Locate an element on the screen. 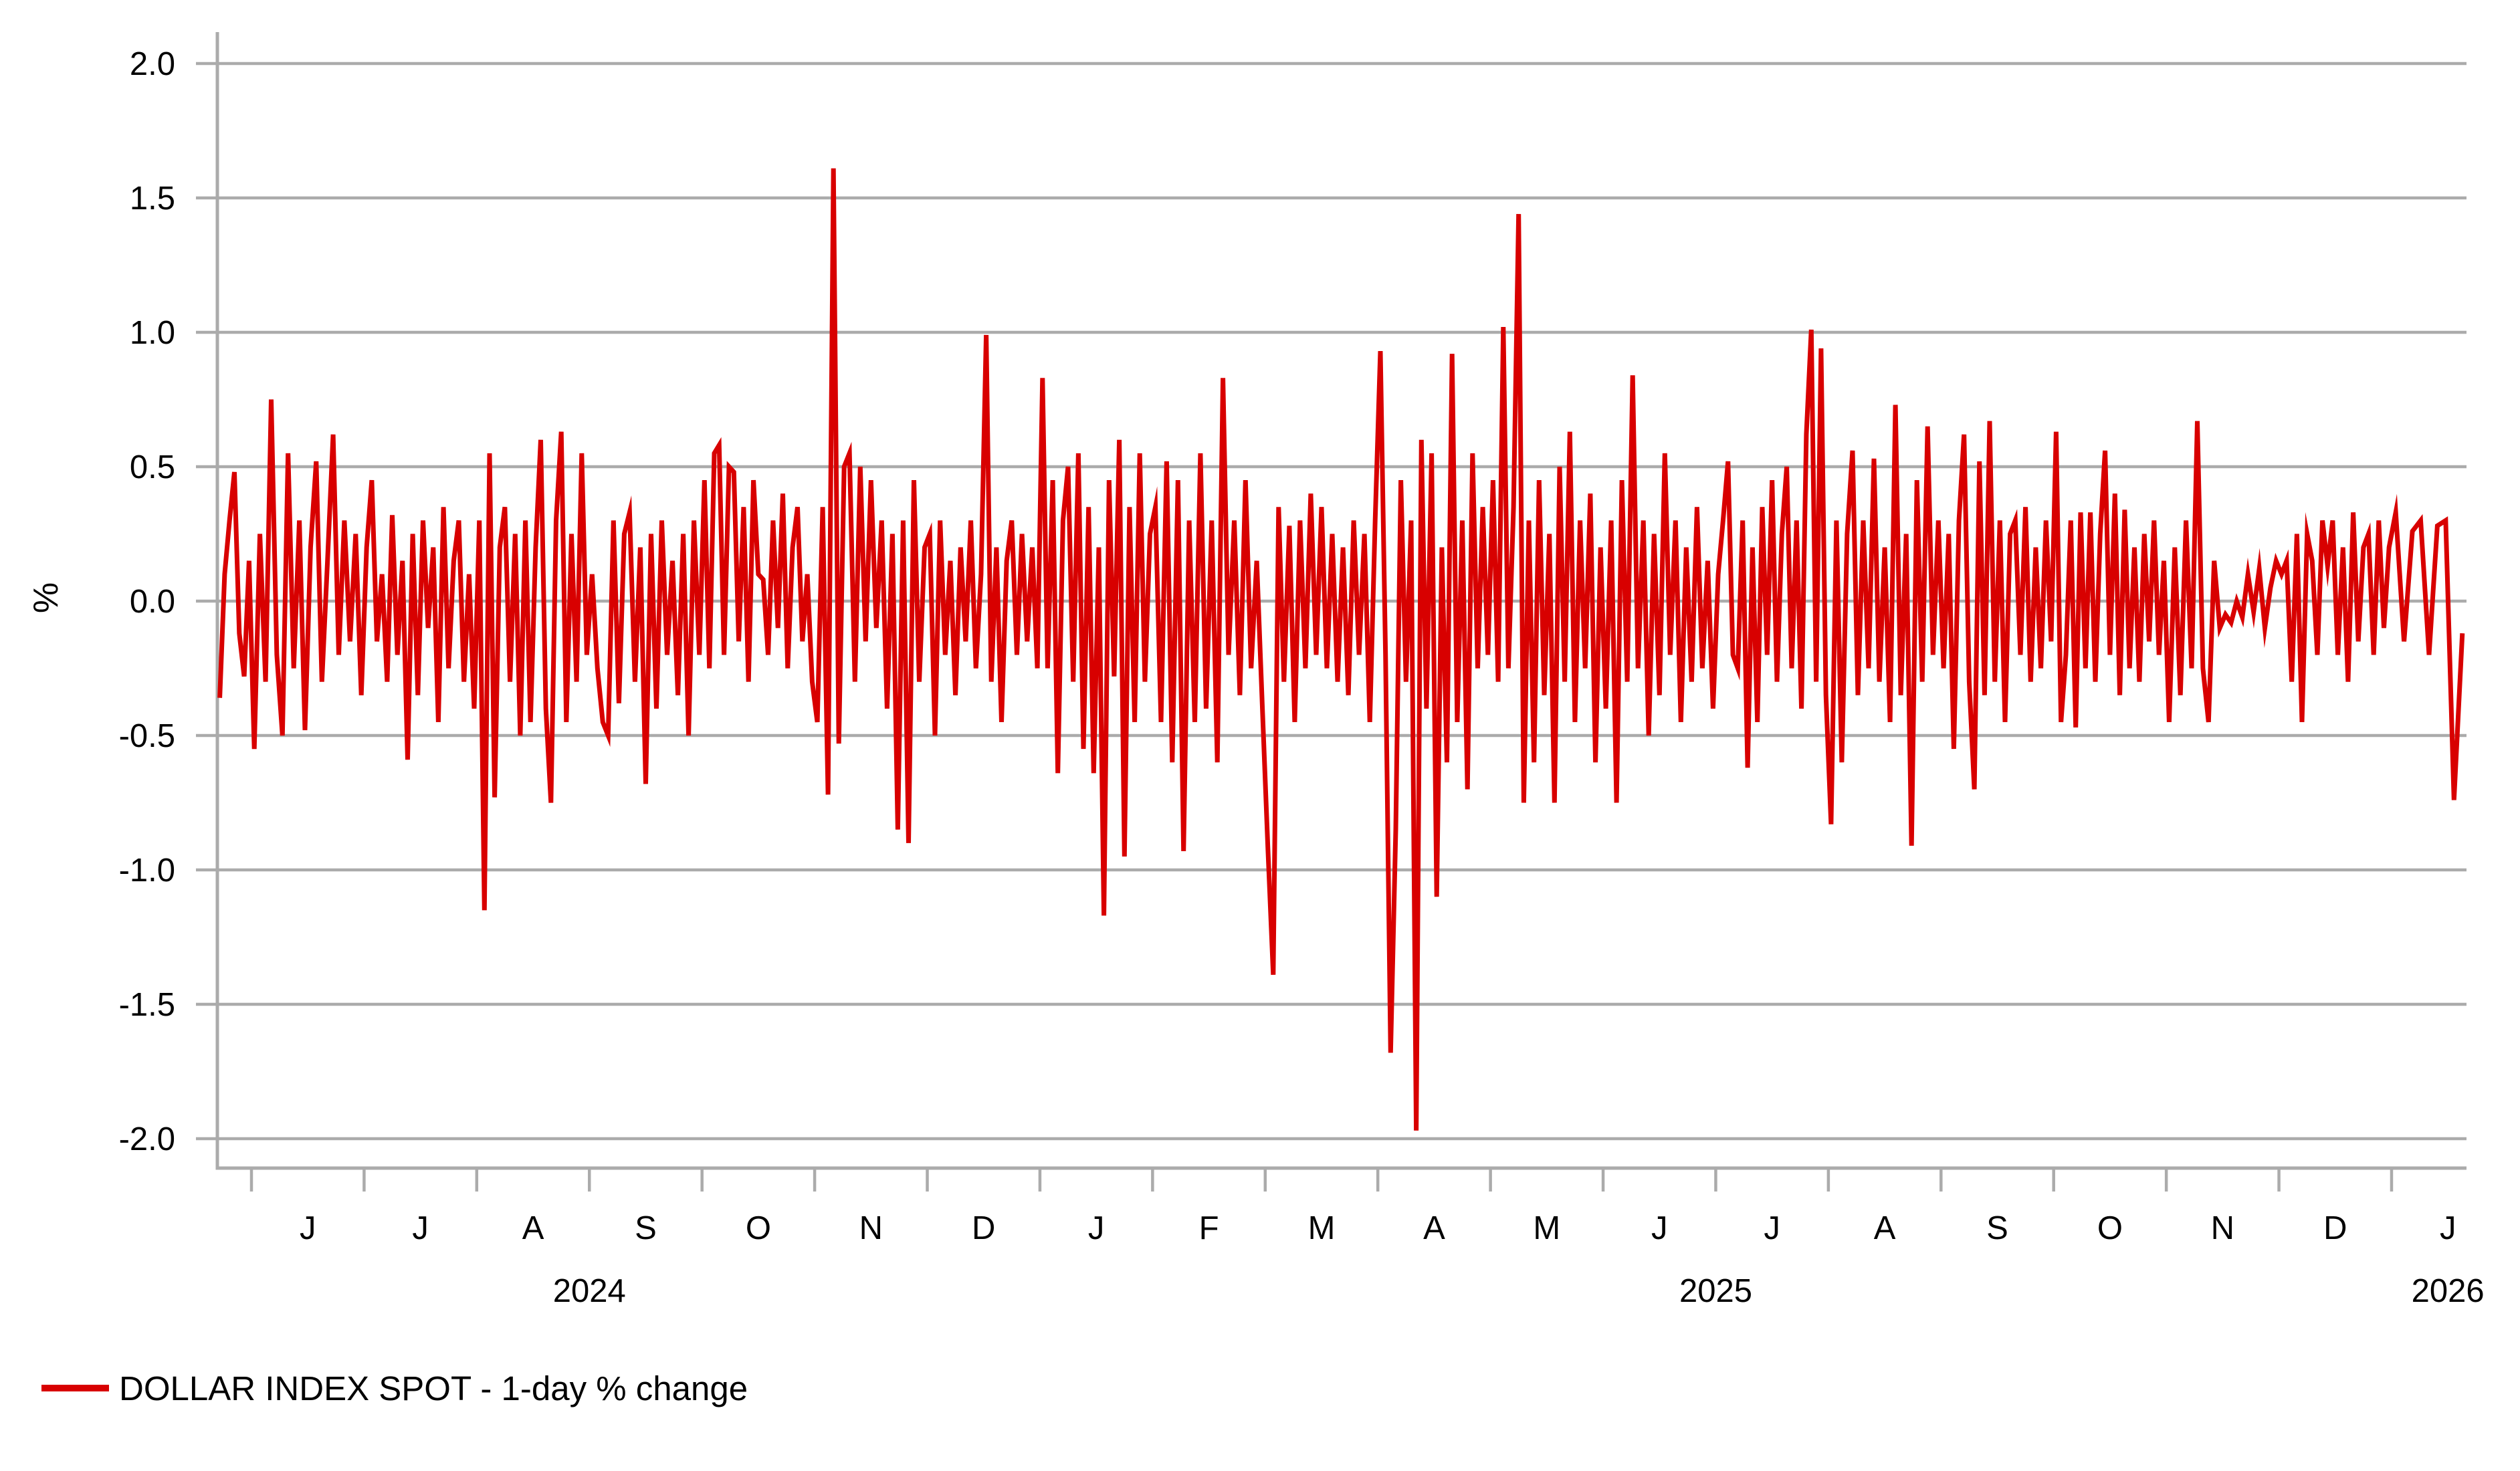 The height and width of the screenshot is (1471, 2520). legend: DOLLAR INDEX SPOT - 1-day % change is located at coordinates (394, 1388).